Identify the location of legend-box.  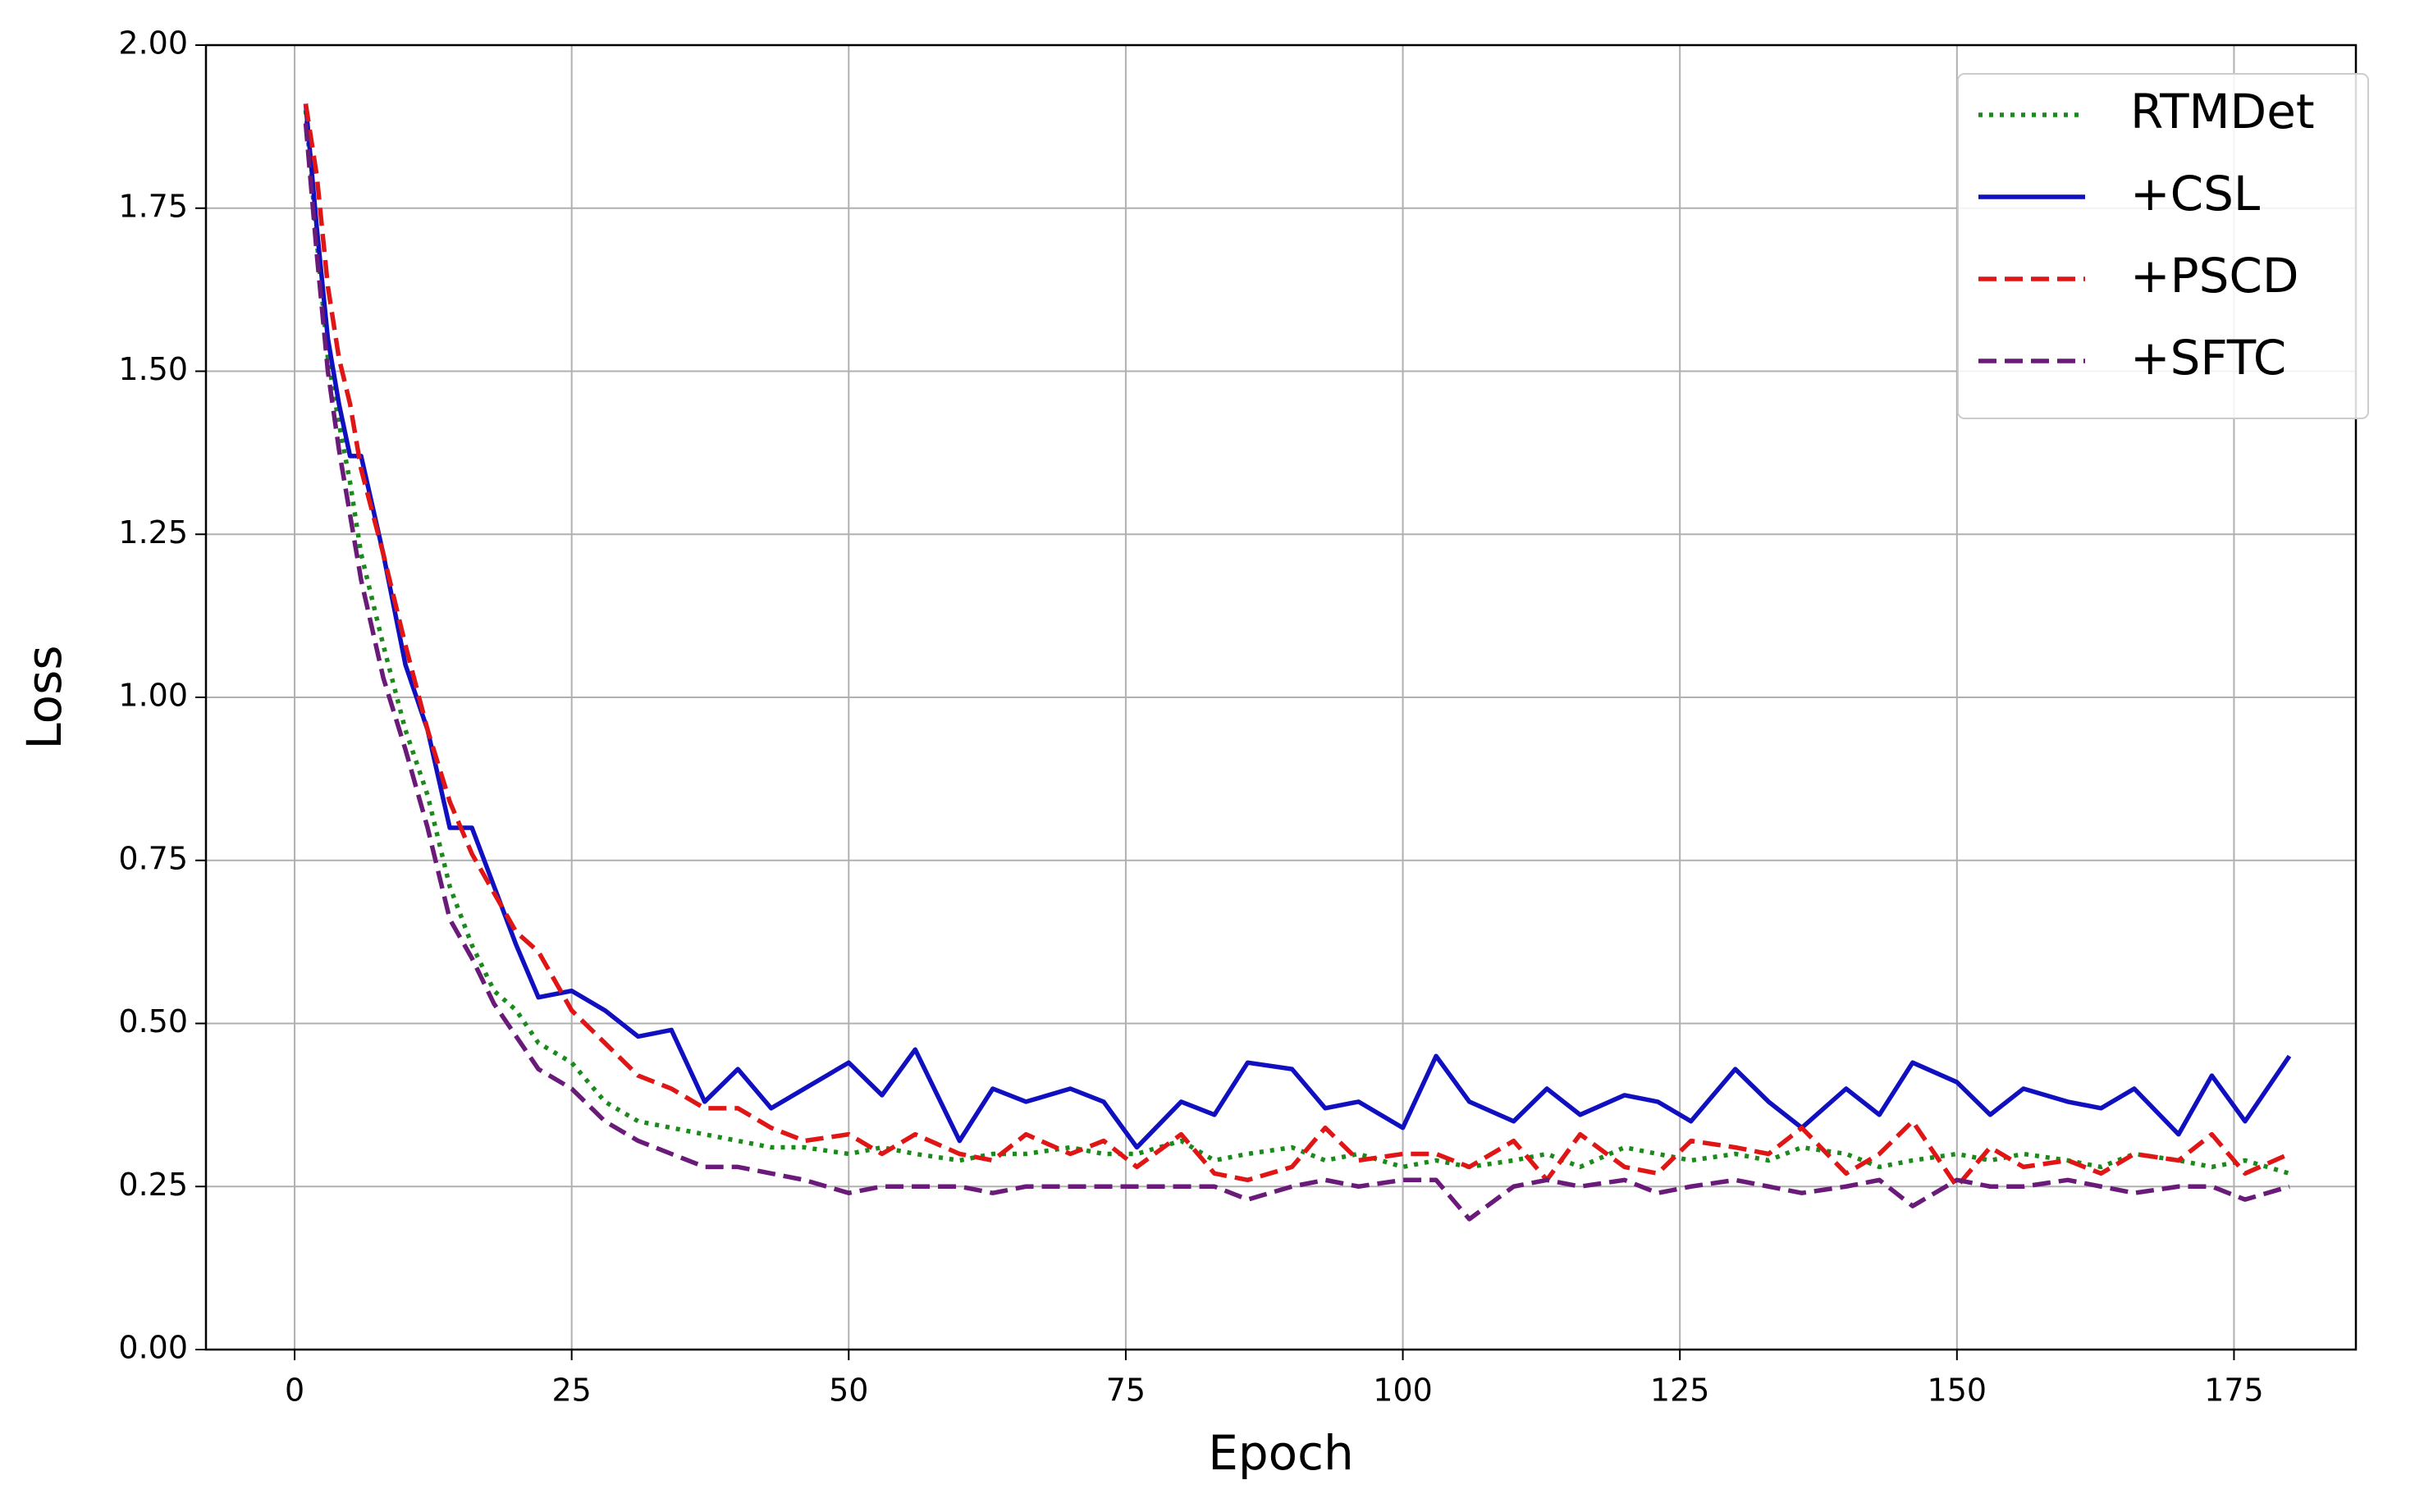
(2163, 246).